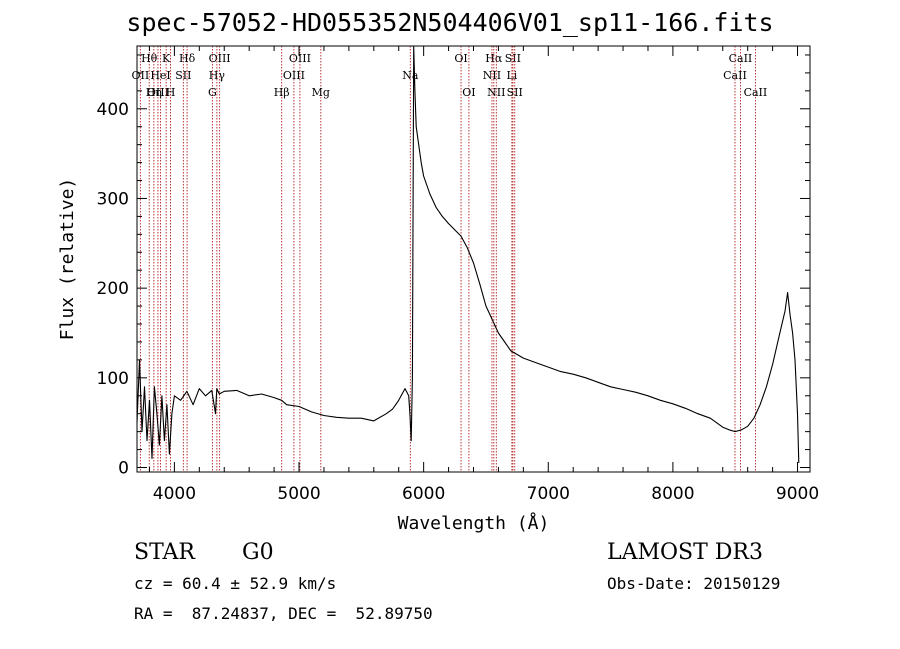  I want to click on line-marker-label: G, so click(212, 92).